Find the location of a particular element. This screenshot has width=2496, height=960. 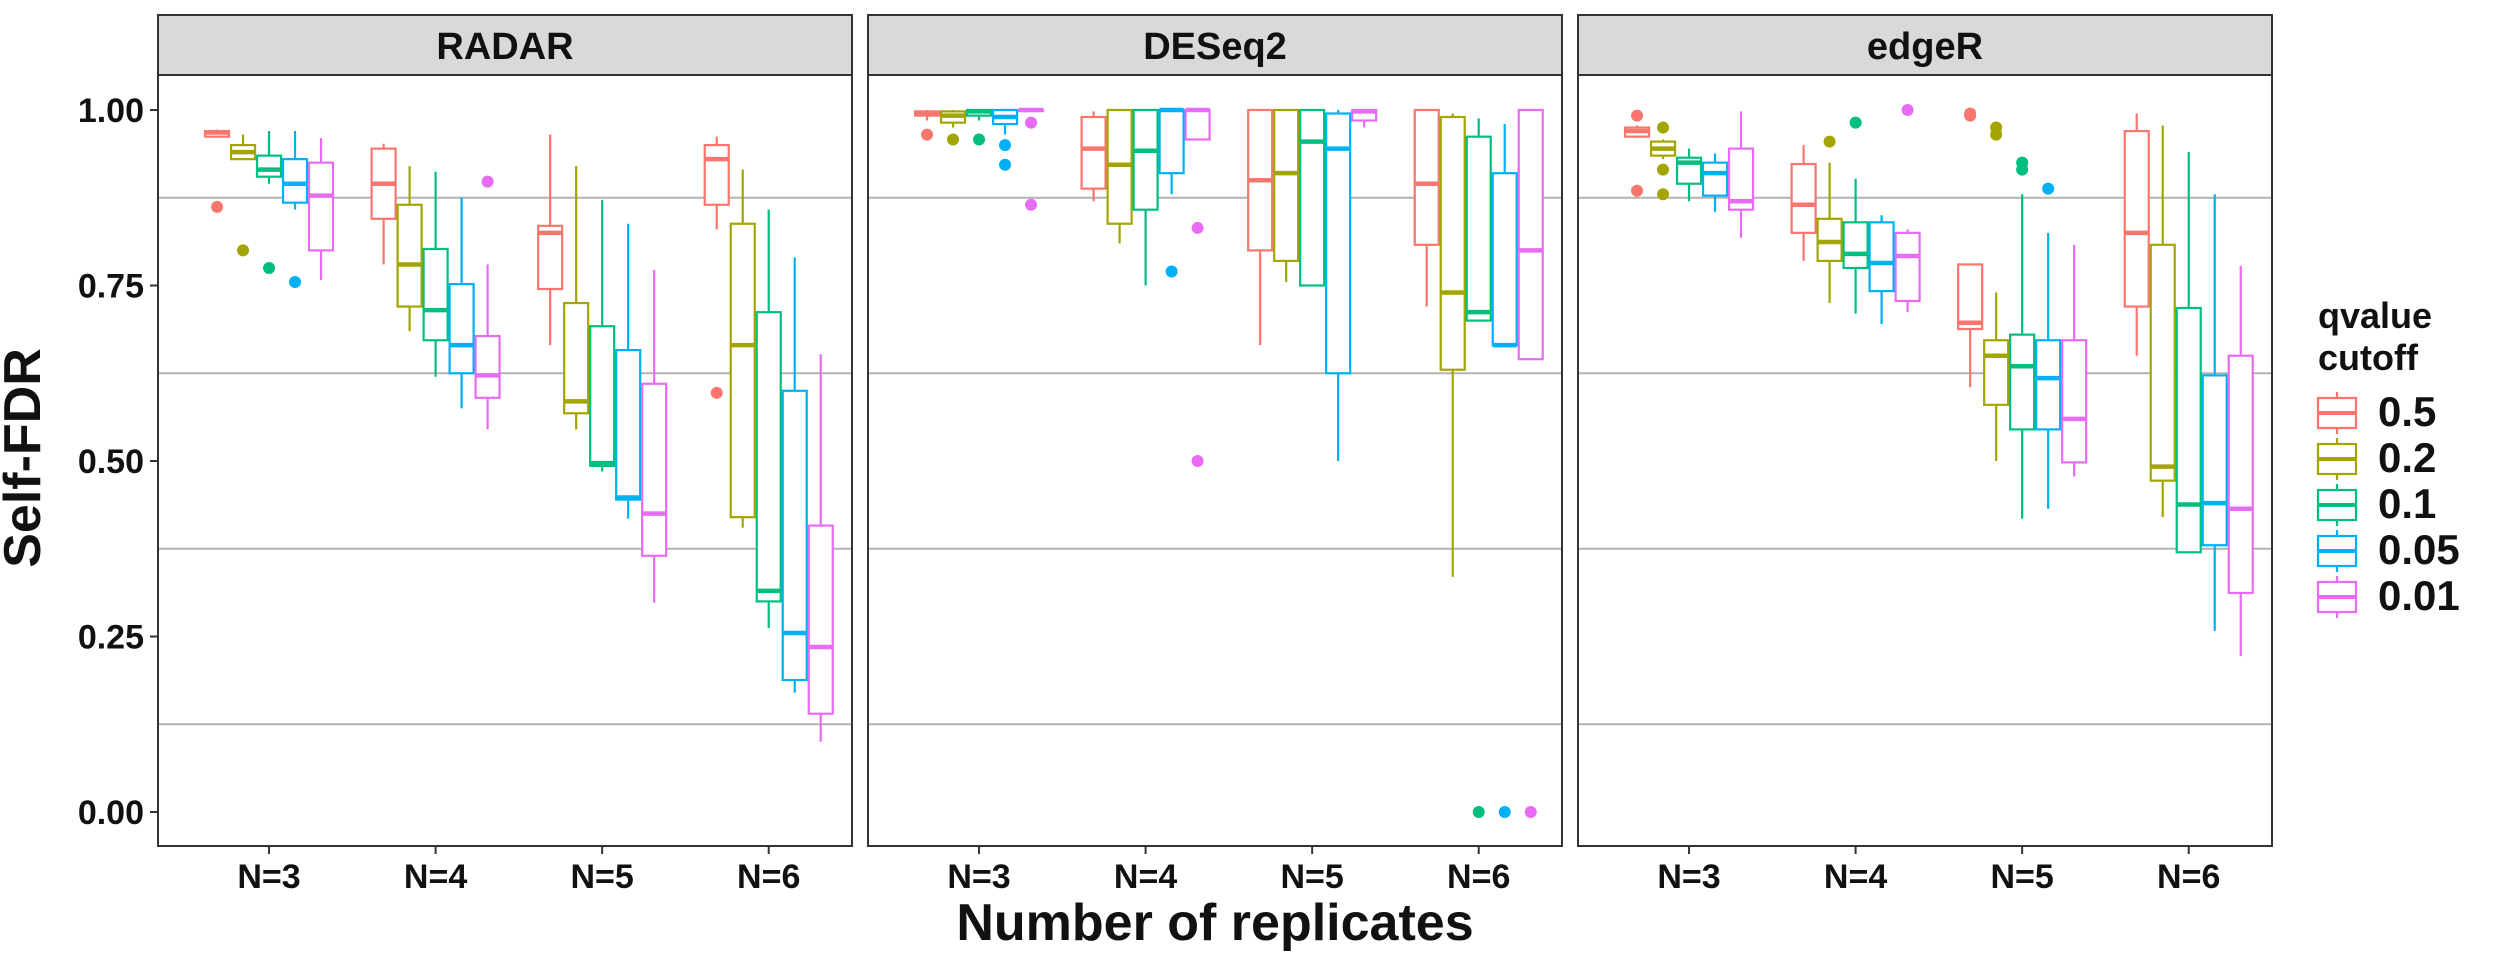

legend-title-line-1: qvalue is located at coordinates (2375, 315).